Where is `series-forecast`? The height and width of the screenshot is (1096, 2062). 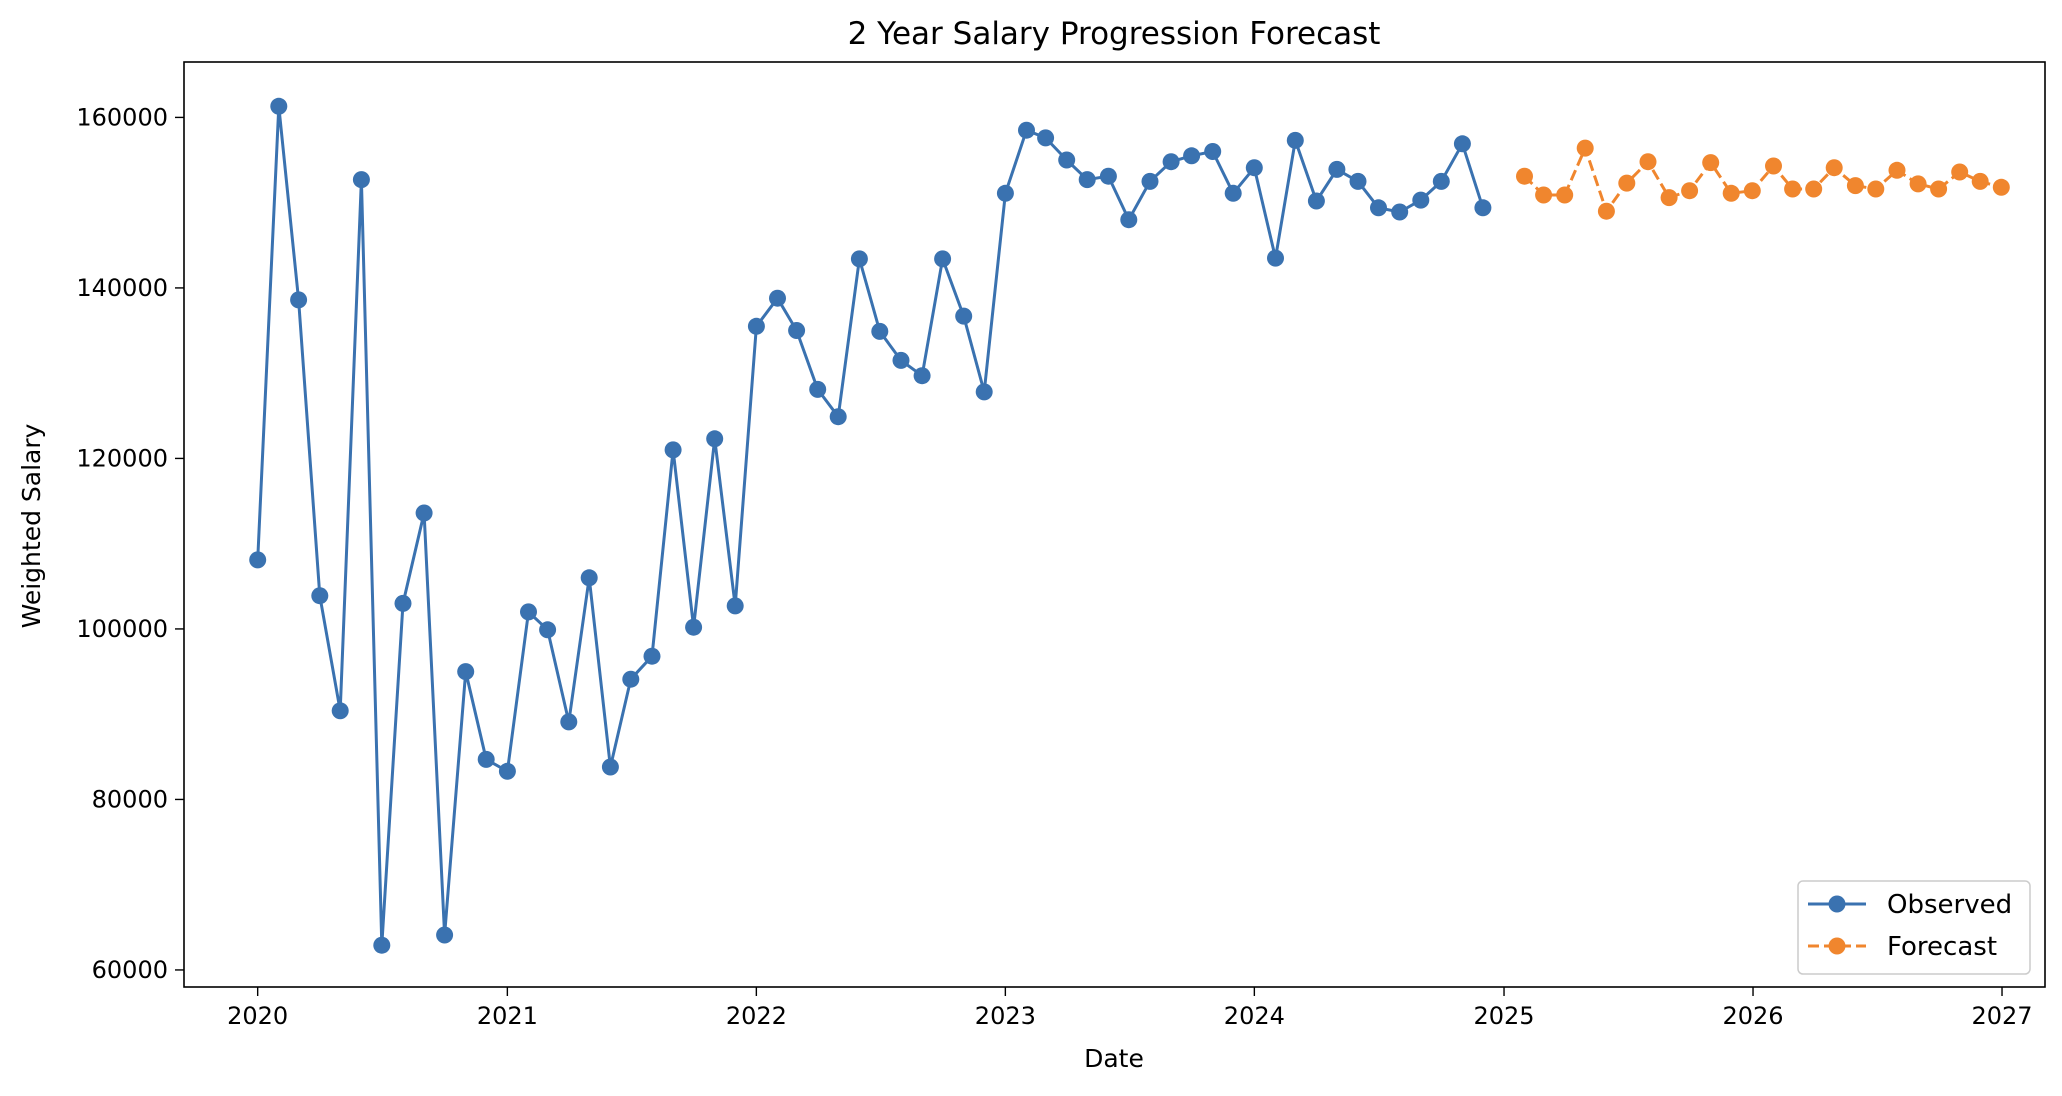
series-forecast is located at coordinates (1763, 179).